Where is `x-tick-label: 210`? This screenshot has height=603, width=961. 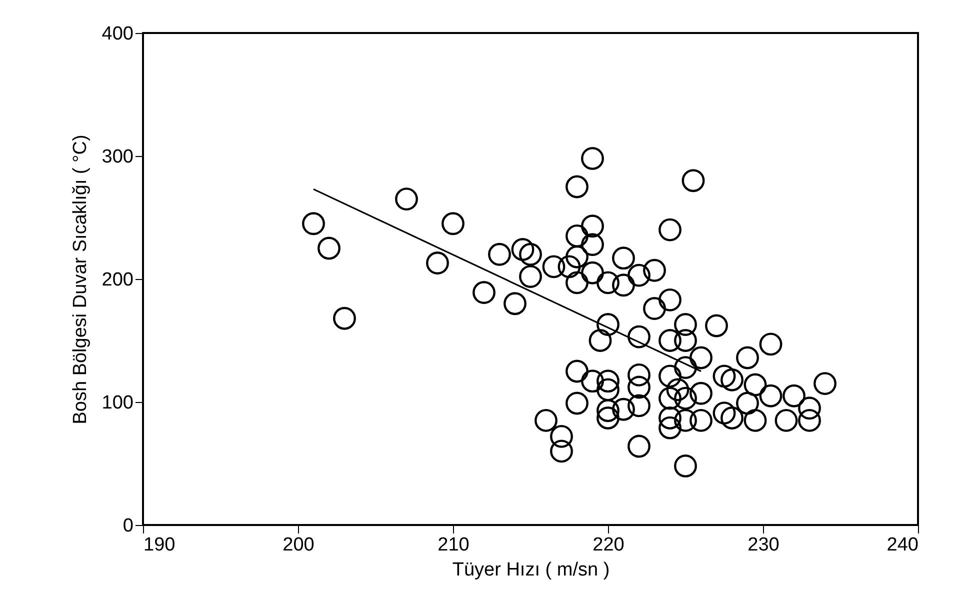 x-tick-label: 210 is located at coordinates (454, 545).